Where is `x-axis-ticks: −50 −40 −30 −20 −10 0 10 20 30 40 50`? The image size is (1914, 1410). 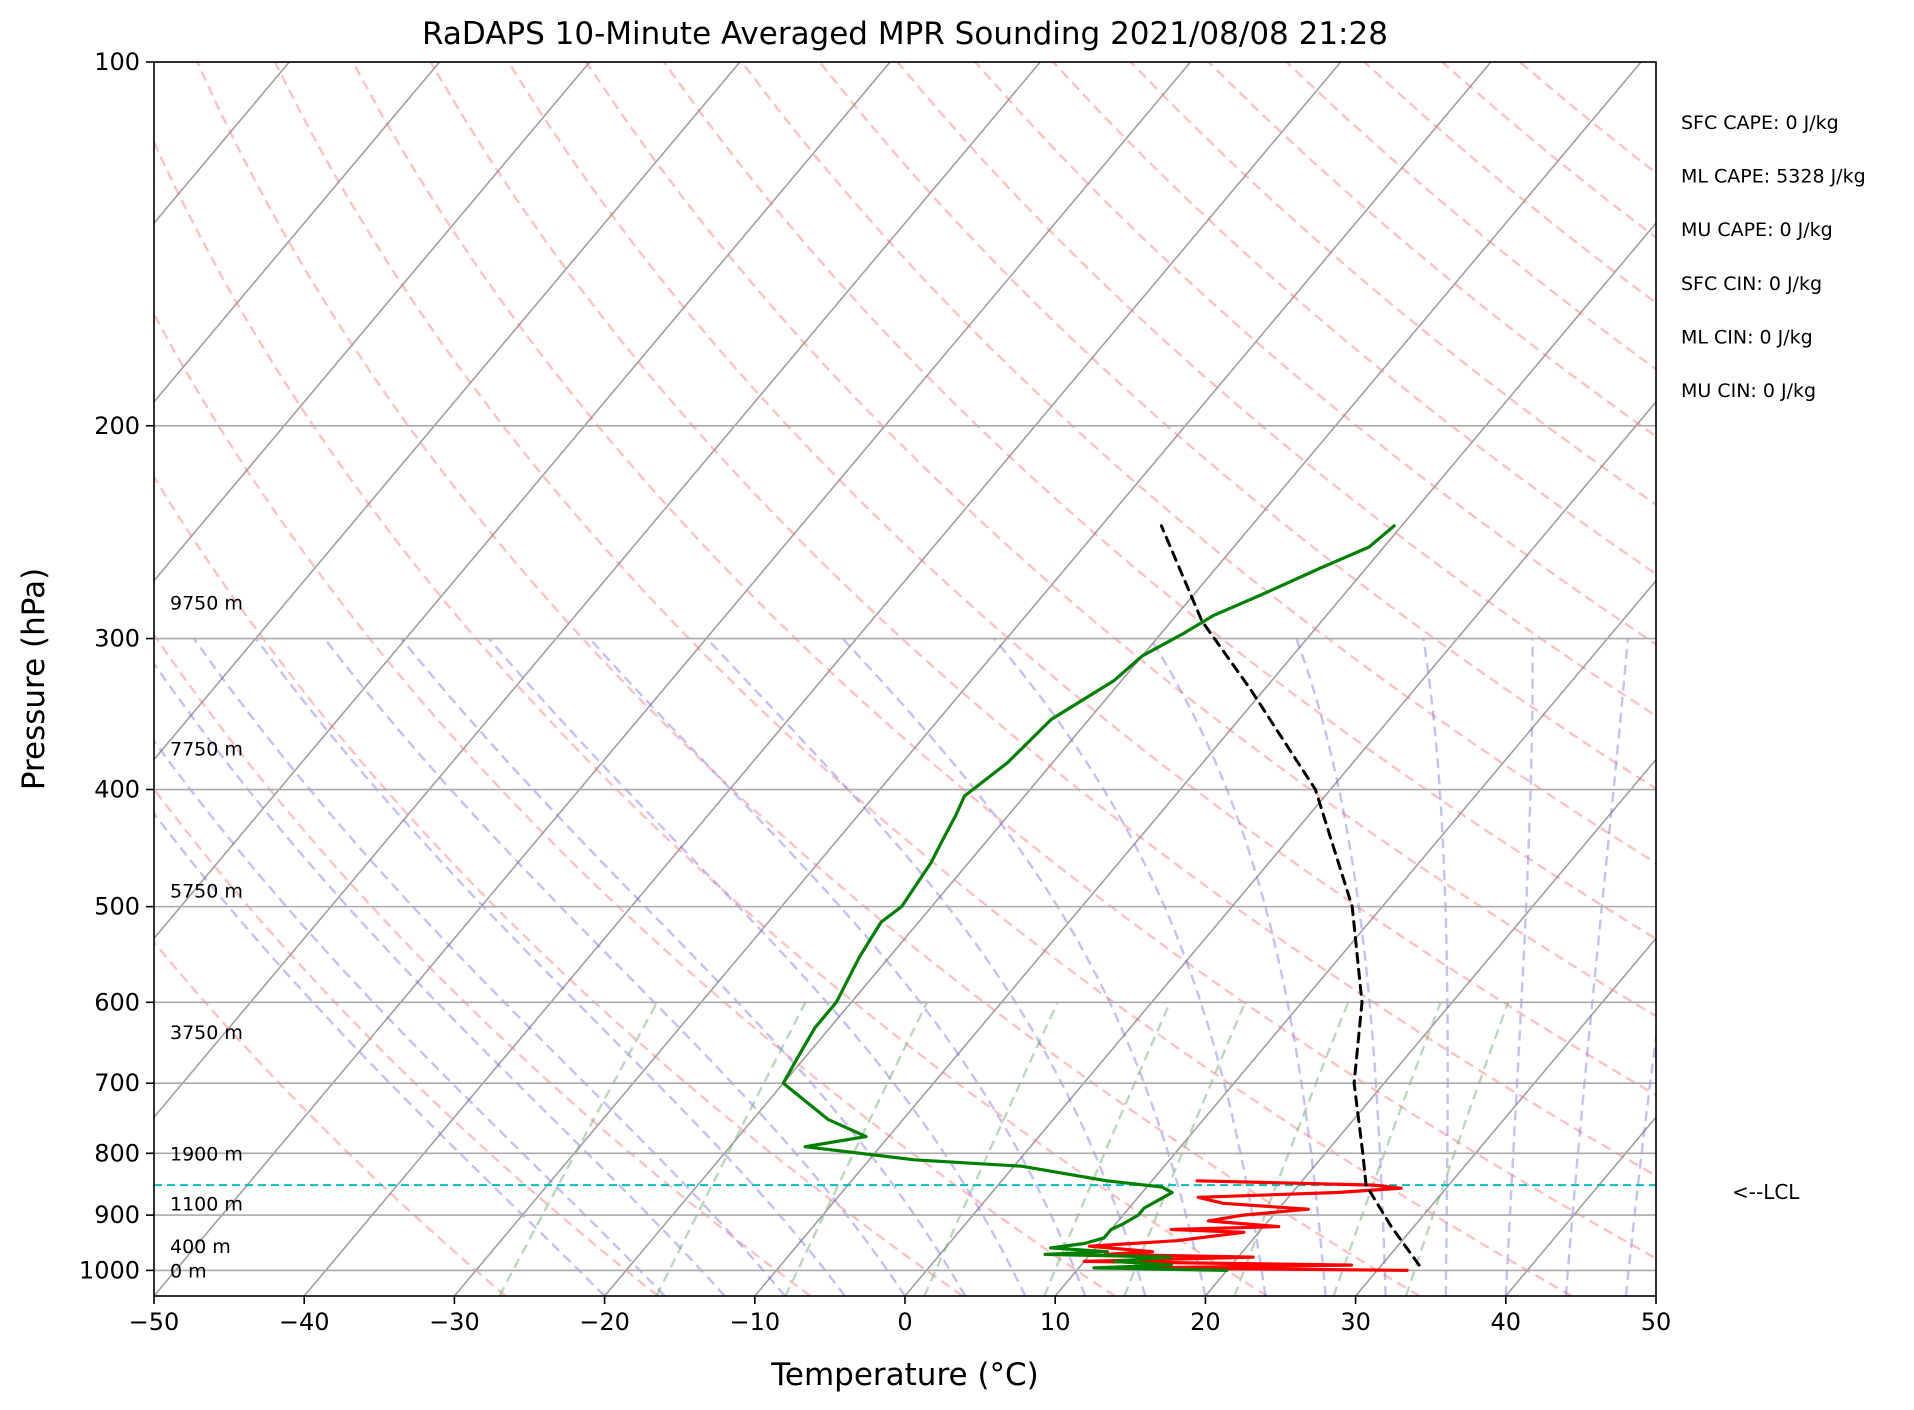 x-axis-ticks: −50 −40 −30 −20 −10 0 10 20 30 40 50 is located at coordinates (900, 1316).